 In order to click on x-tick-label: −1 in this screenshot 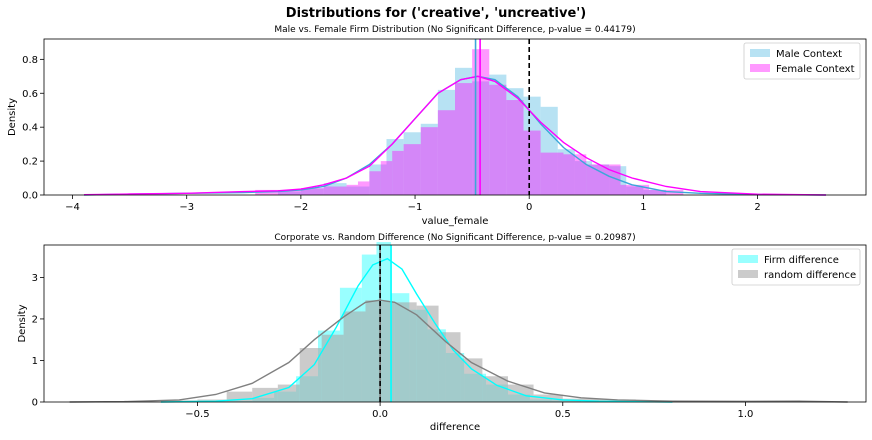, I will do `click(415, 207)`.